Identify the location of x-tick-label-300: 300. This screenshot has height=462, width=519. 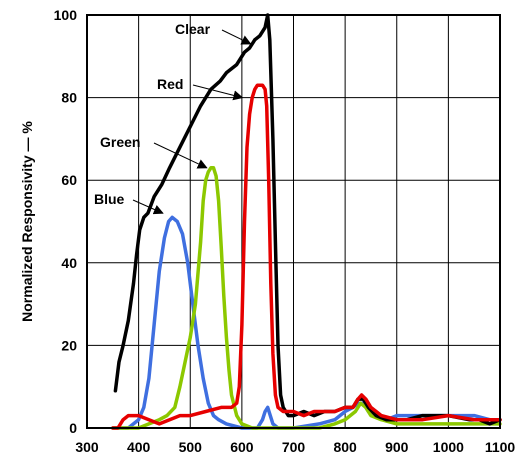
(87, 447).